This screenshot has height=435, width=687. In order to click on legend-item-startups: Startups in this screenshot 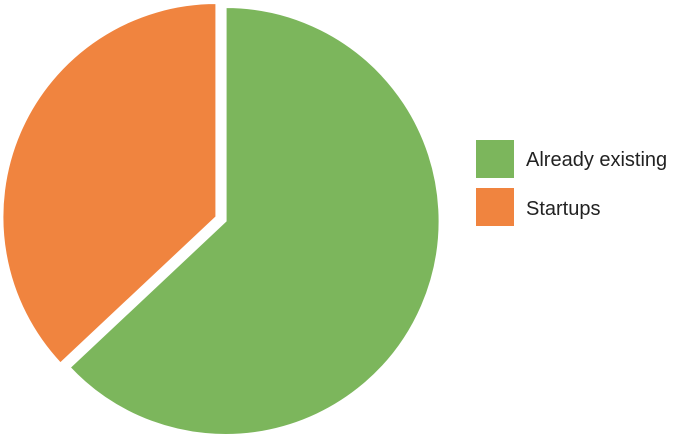, I will do `click(538, 207)`.